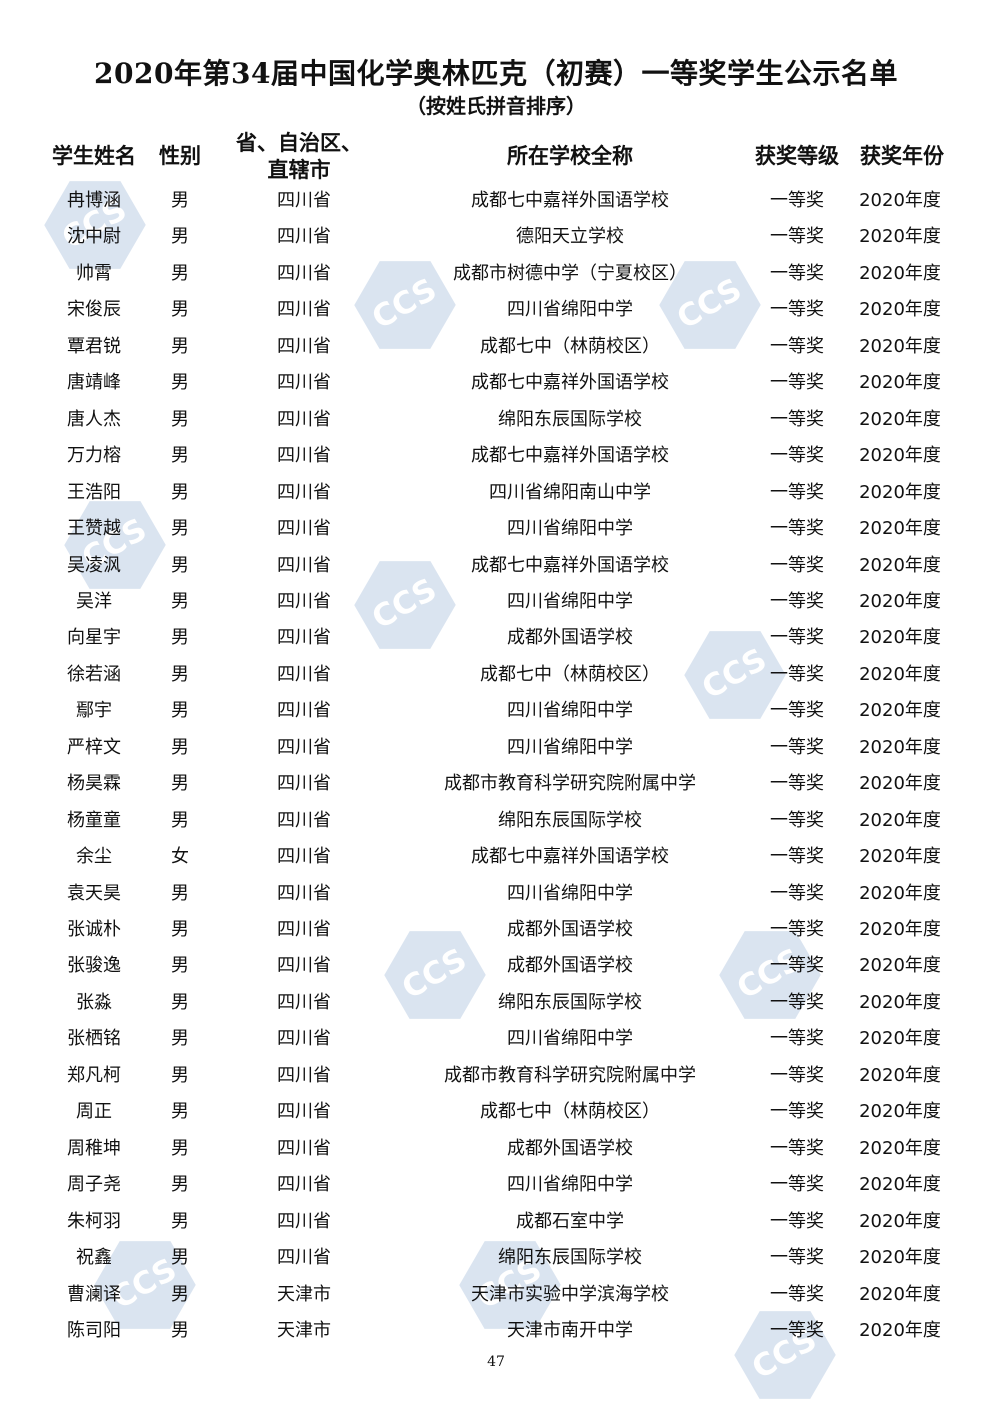 The image size is (992, 1414). I want to click on student-name-cell: 杨童童, so click(94, 820).